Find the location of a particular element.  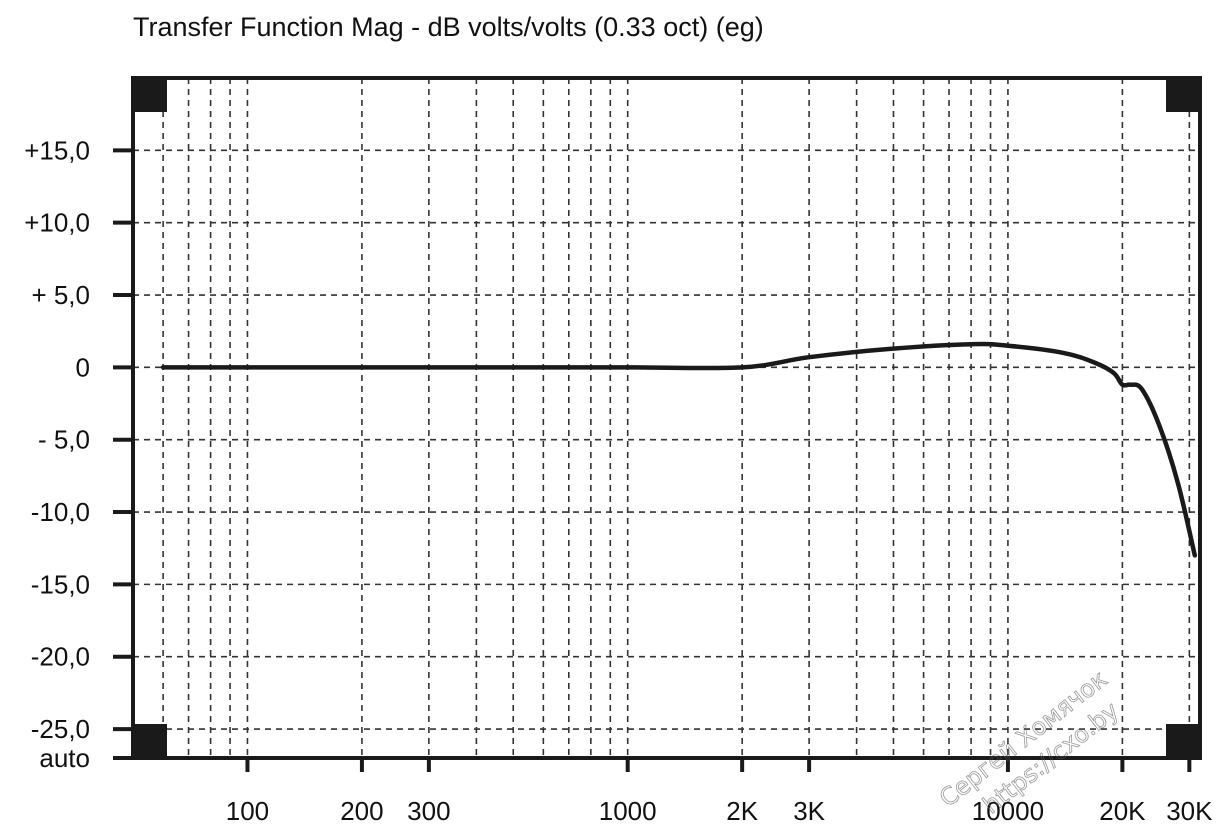

x-tick-label: 100 is located at coordinates (247, 811).